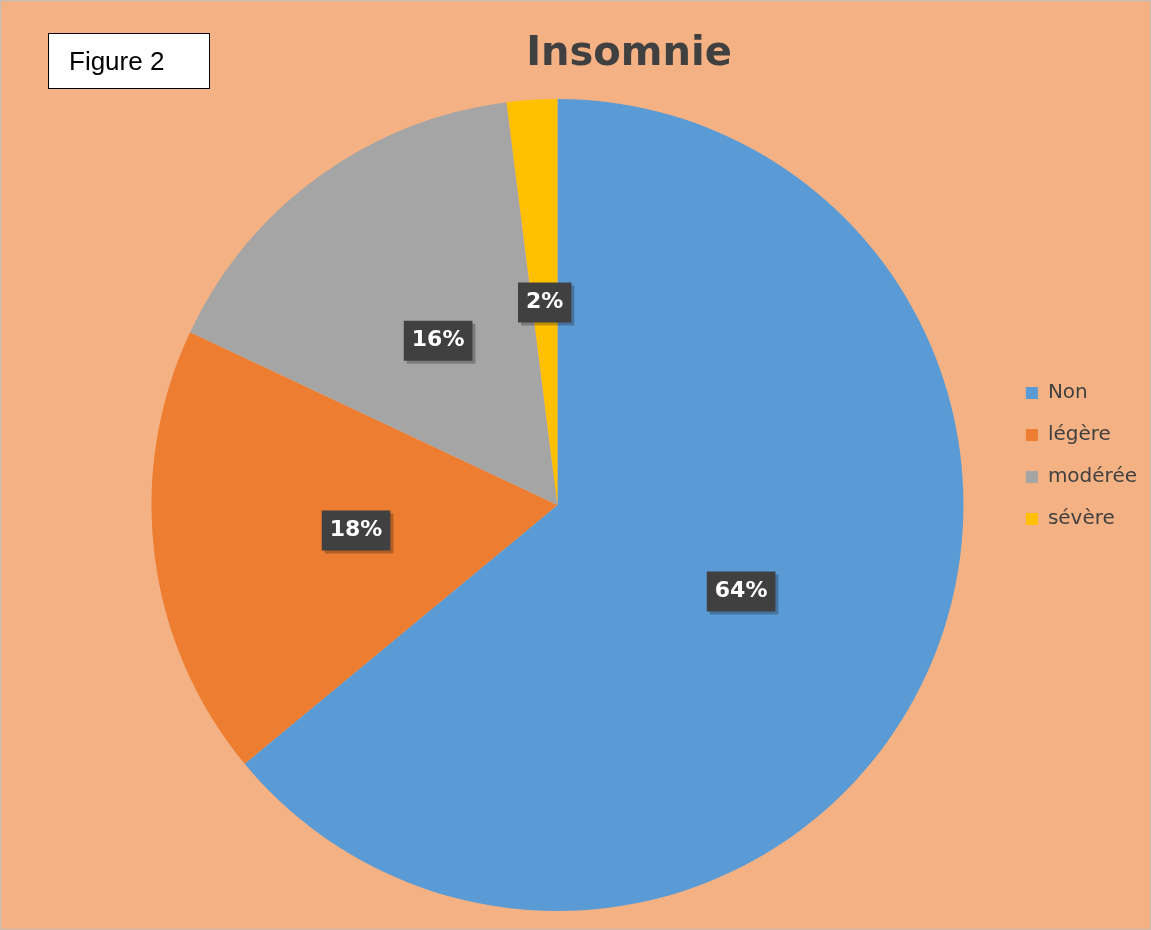 The width and height of the screenshot is (1151, 930). What do you see at coordinates (438, 339) in the screenshot?
I see `data-label: 16%` at bounding box center [438, 339].